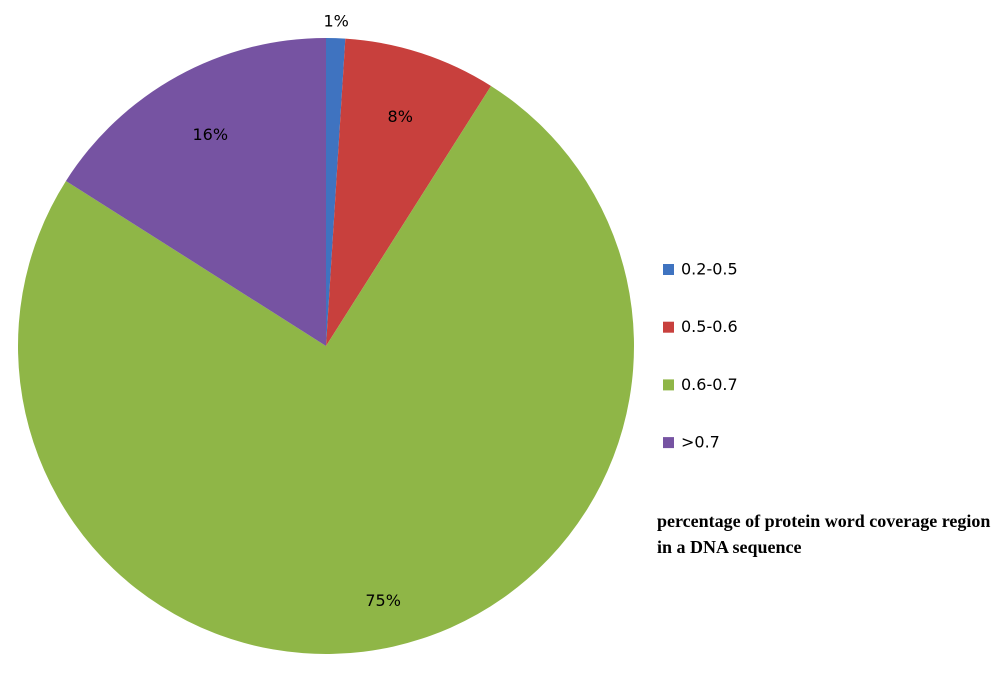  What do you see at coordinates (709, 269) in the screenshot?
I see `legend-label: 0.2-0.5` at bounding box center [709, 269].